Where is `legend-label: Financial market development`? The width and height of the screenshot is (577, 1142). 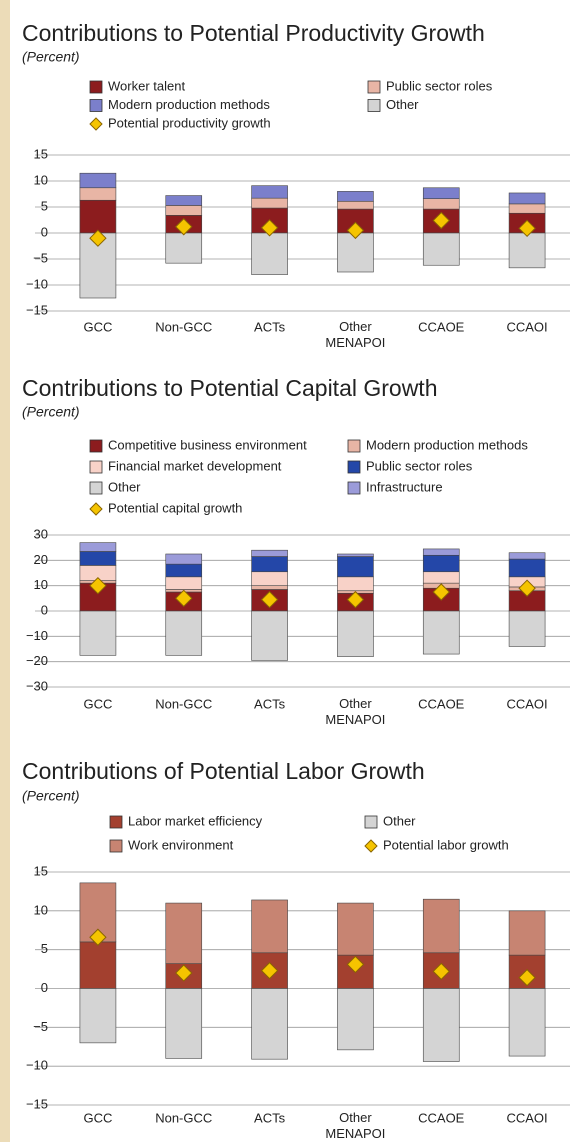
legend-label: Financial market development is located at coordinates (195, 465).